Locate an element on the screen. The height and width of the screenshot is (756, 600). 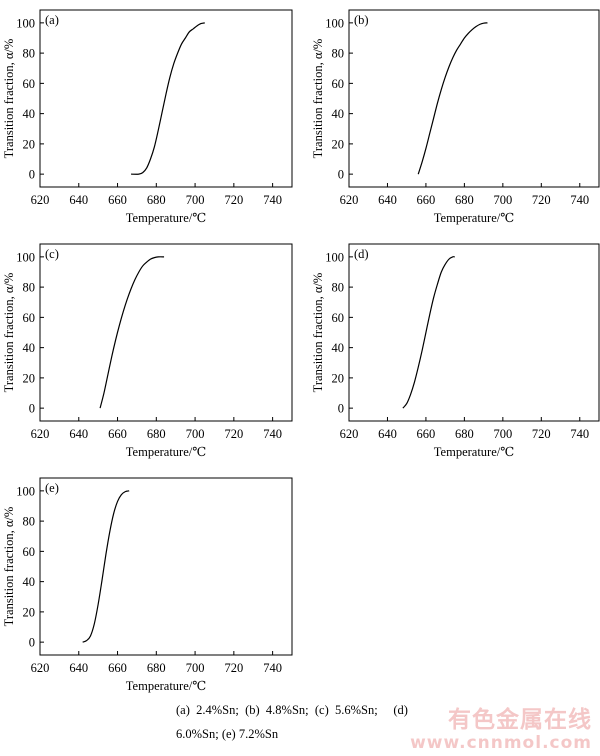
panel-label: (d) is located at coordinates (361, 254).